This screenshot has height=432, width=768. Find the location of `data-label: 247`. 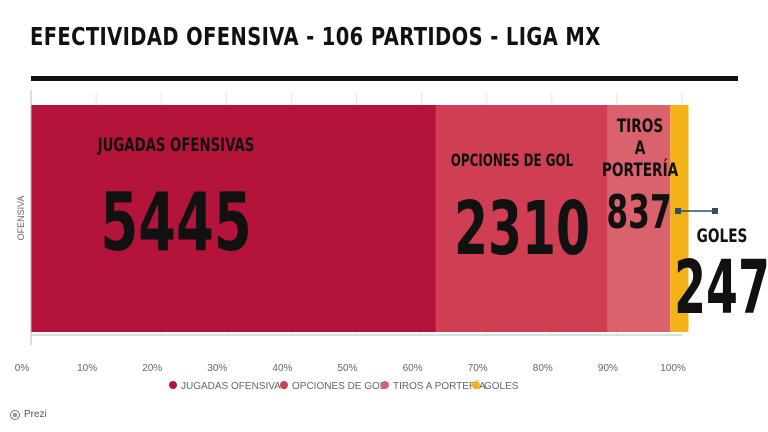

data-label: 247 is located at coordinates (721, 287).